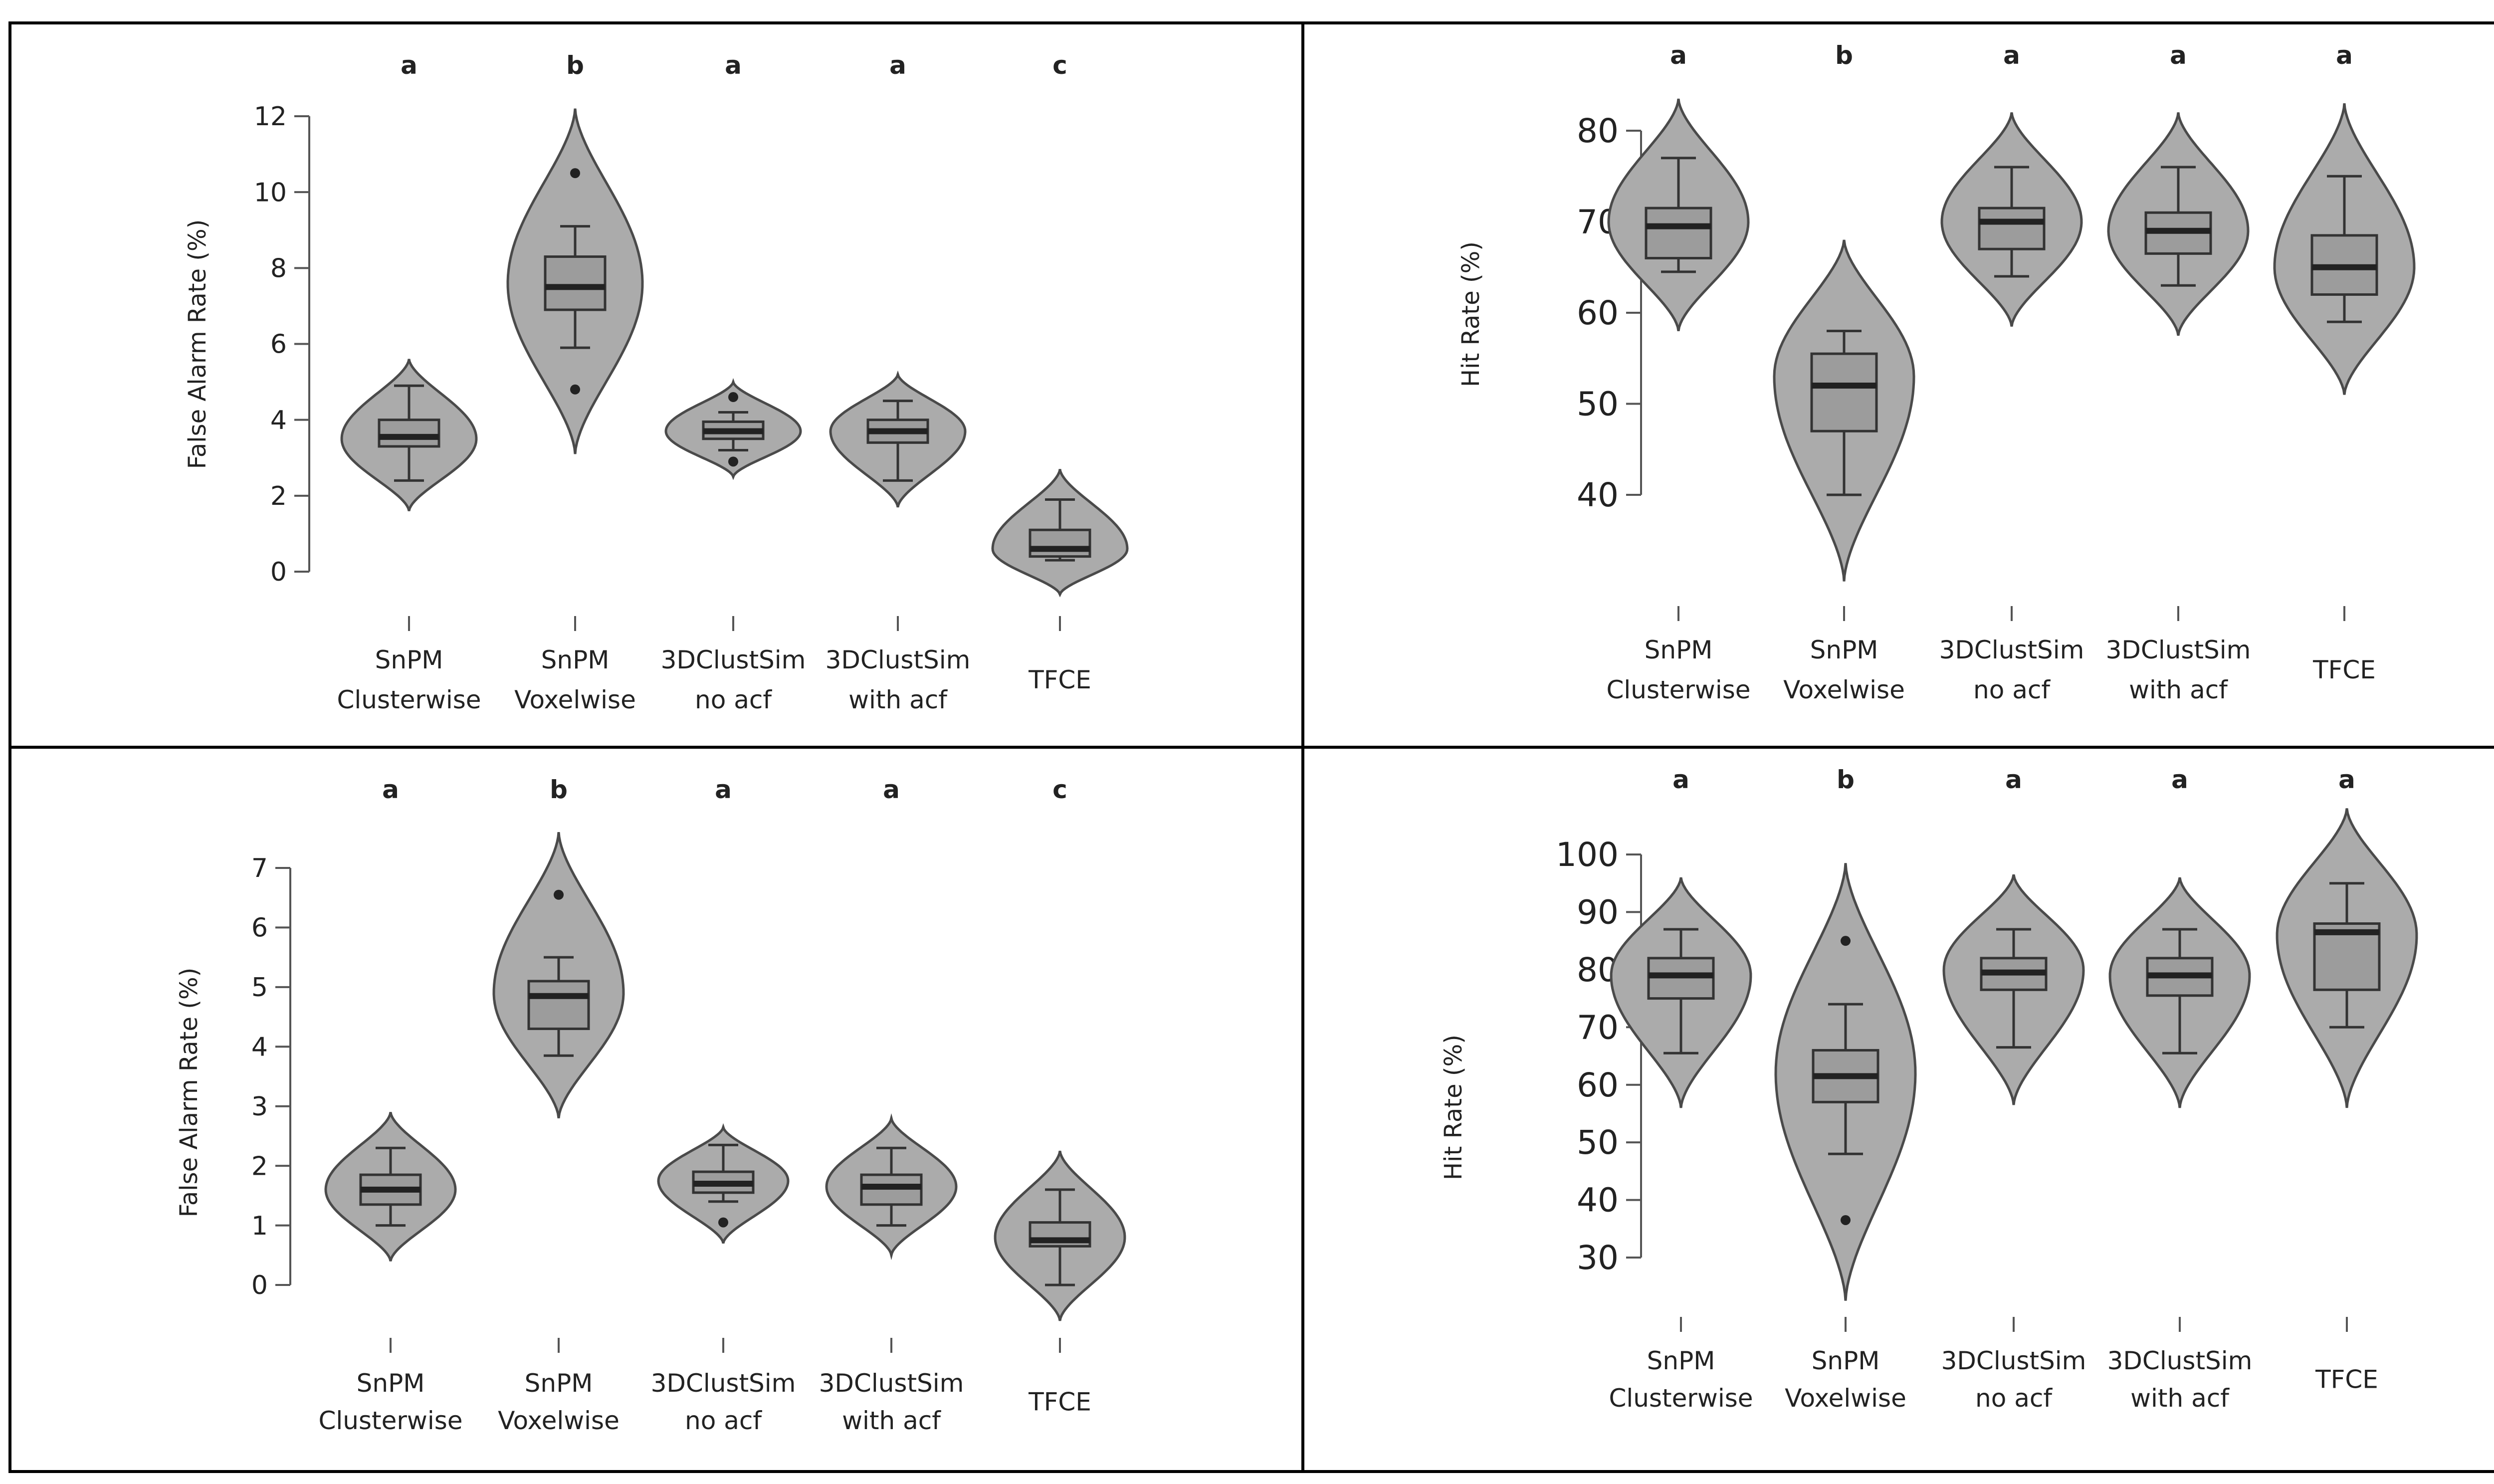  What do you see at coordinates (1598, 404) in the screenshot?
I see `y-tick-label: 50` at bounding box center [1598, 404].